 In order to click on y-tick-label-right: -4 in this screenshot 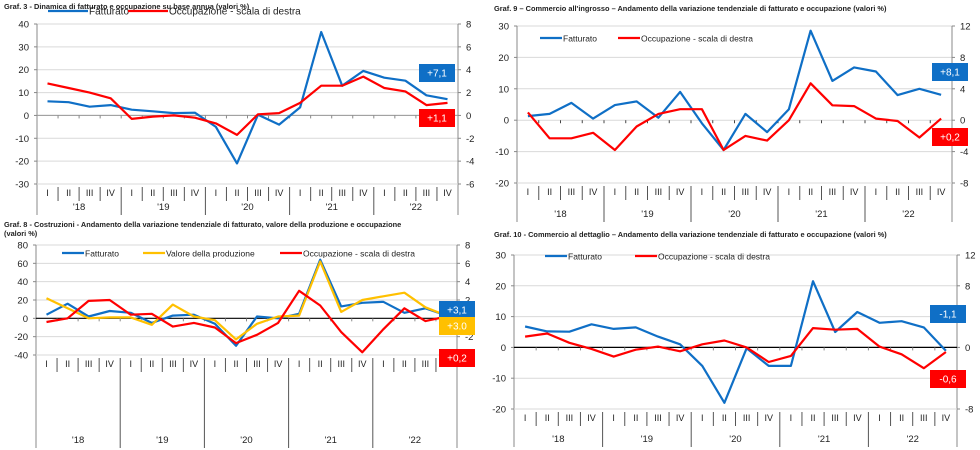, I will do `click(470, 162)`.